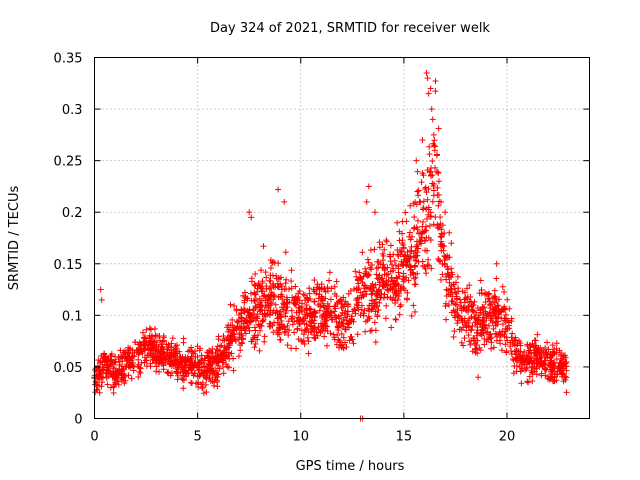 The height and width of the screenshot is (480, 640). Describe the element at coordinates (404, 437) in the screenshot. I see `x-tick-label: 15` at that location.